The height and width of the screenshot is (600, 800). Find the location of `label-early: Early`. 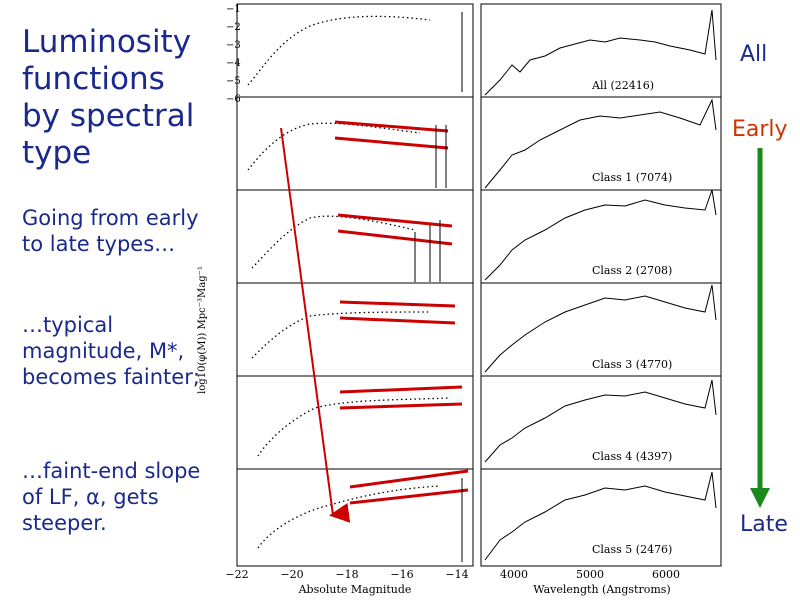

label-early: Early is located at coordinates (760, 129).